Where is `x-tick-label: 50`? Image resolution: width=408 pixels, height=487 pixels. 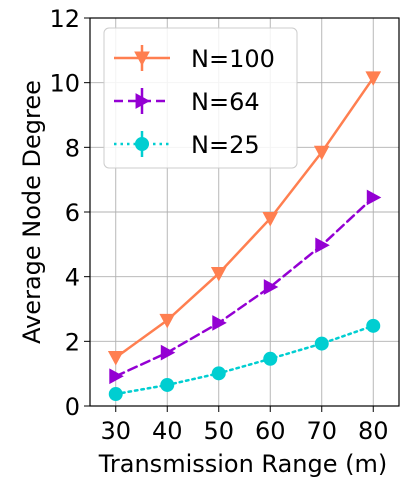 x-tick-label: 50 is located at coordinates (218, 431).